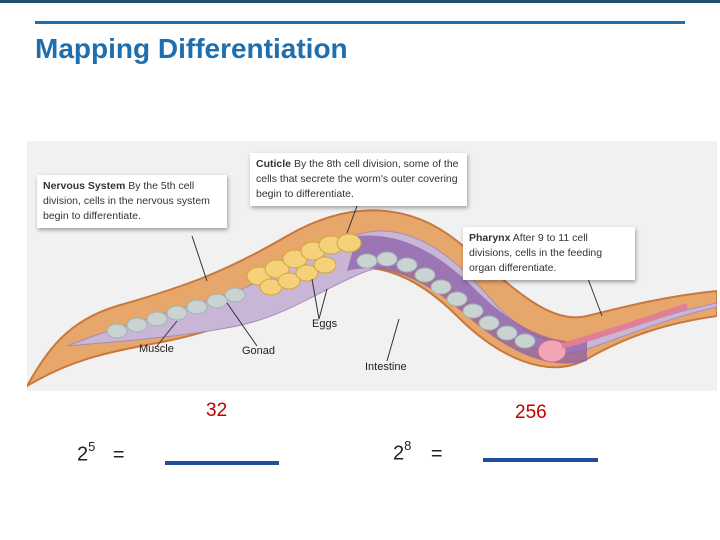 The width and height of the screenshot is (720, 540). Describe the element at coordinates (101, 453) in the screenshot. I see `equation-left: 25 =` at that location.